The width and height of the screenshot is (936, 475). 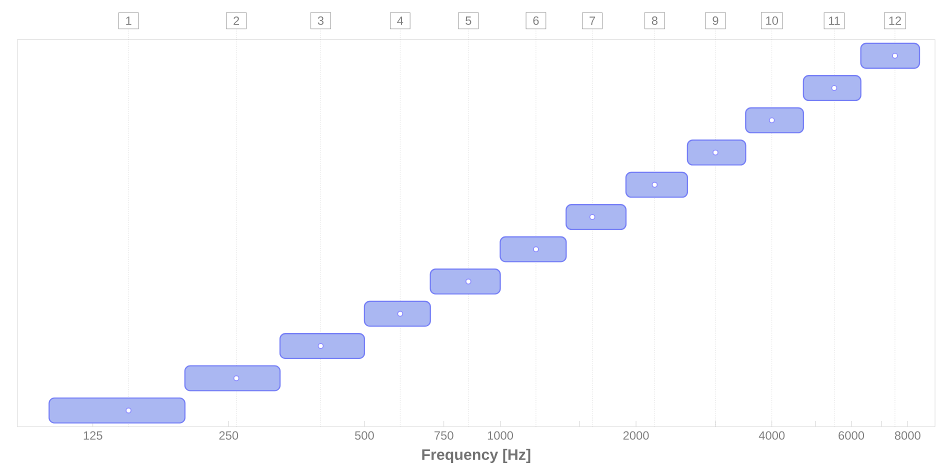 What do you see at coordinates (469, 20) in the screenshot?
I see `annotation: 5` at bounding box center [469, 20].